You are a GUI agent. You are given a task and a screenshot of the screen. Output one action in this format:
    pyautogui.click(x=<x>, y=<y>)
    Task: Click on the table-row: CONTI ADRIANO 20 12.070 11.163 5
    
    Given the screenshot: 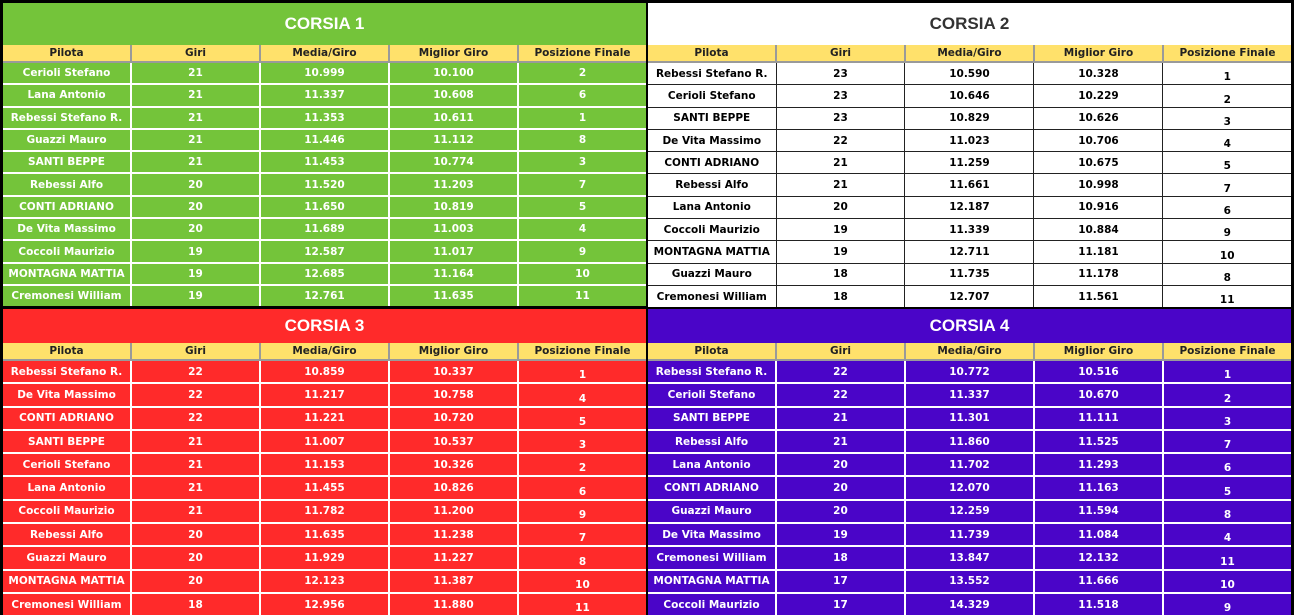 What is the action you would take?
    pyautogui.click(x=969, y=488)
    